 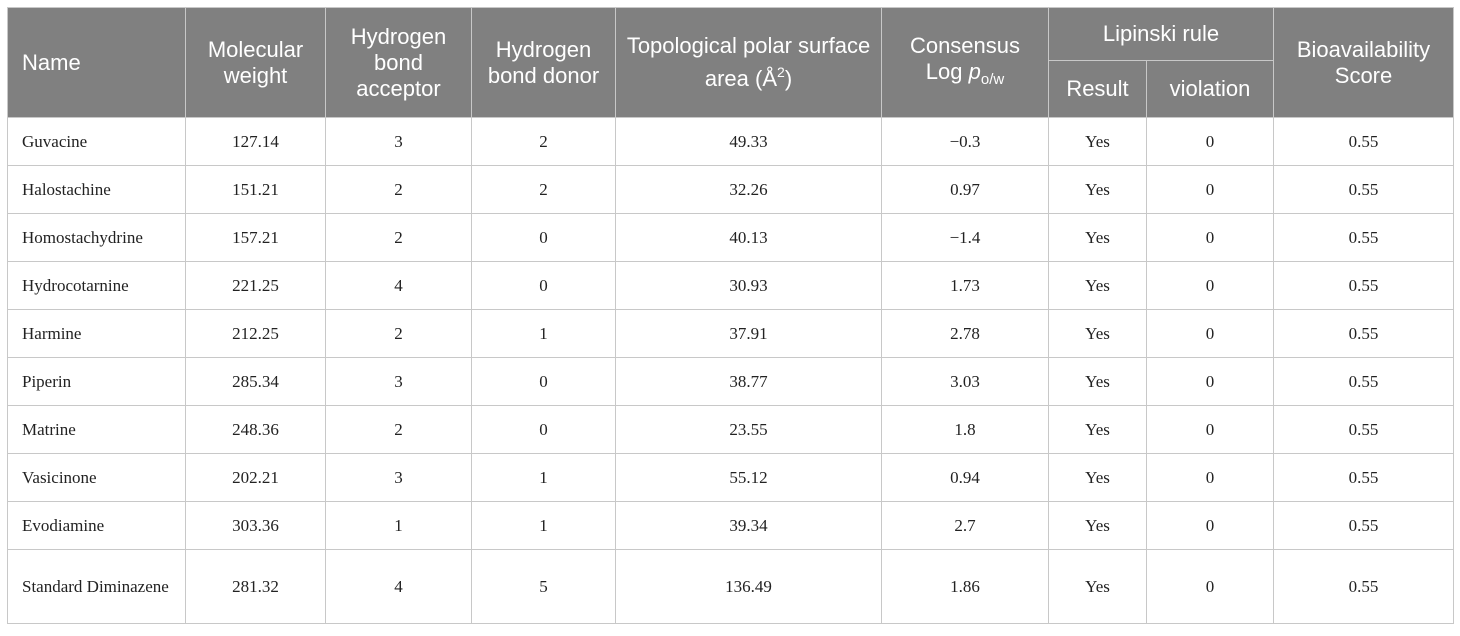 I want to click on cell-consensus-logp: −0.3, so click(x=965, y=141).